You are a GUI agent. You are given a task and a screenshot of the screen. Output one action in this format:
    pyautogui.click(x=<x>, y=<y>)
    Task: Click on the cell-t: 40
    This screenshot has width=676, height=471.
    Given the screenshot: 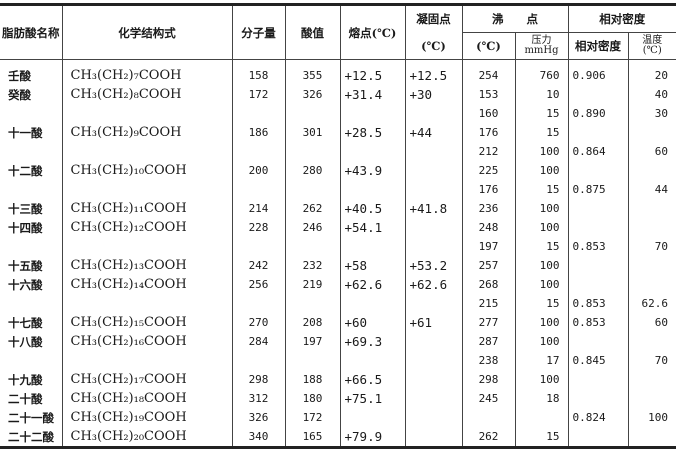 What is the action you would take?
    pyautogui.click(x=652, y=94)
    